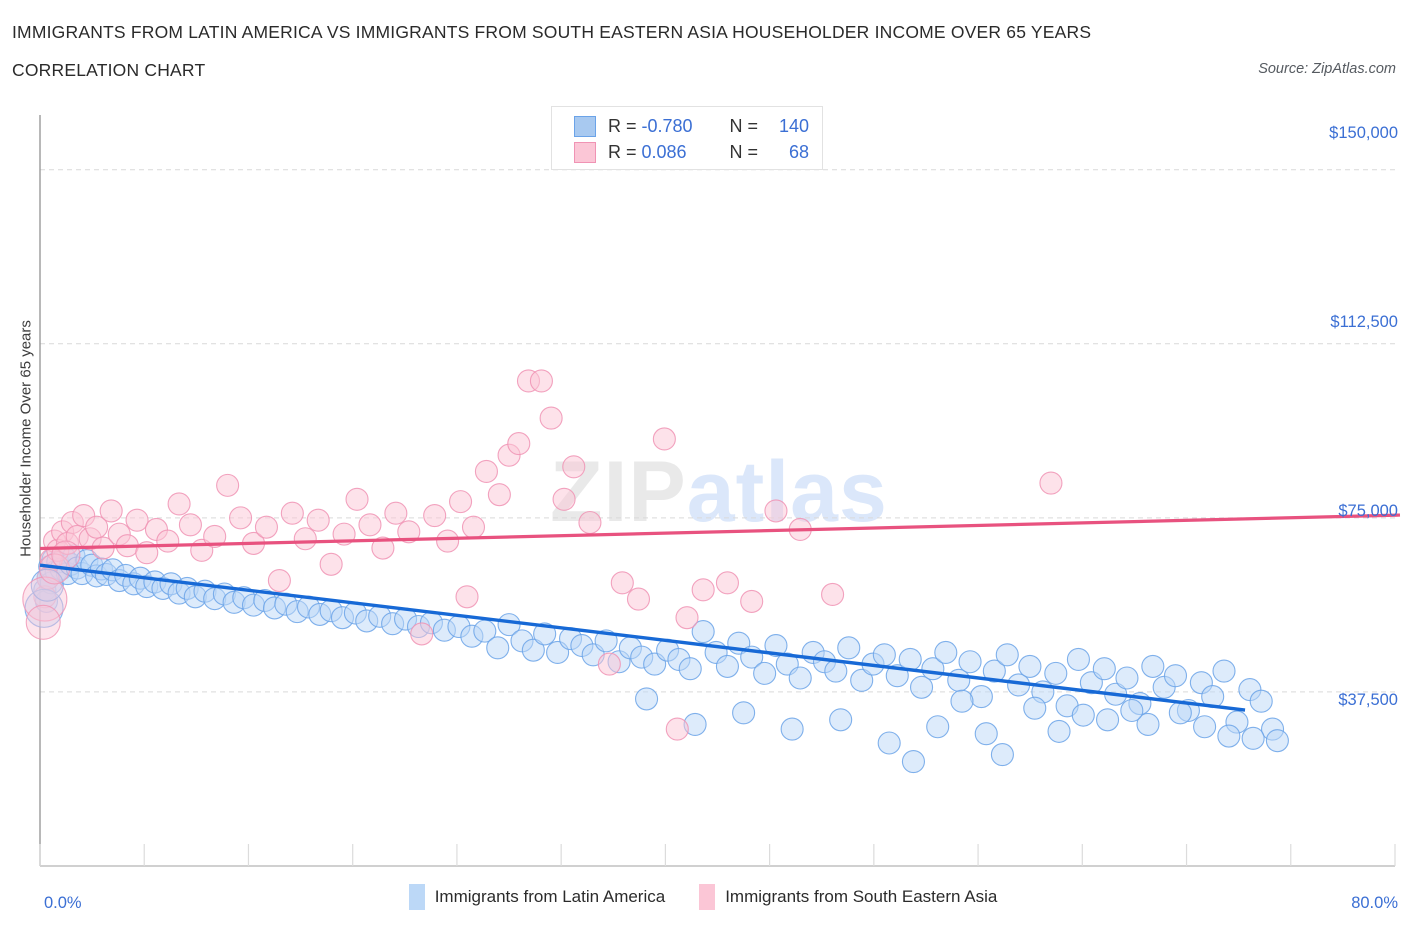 The image size is (1406, 930). What do you see at coordinates (1363, 133) in the screenshot?
I see `y-tick-label-150000: $150,000` at bounding box center [1363, 133].